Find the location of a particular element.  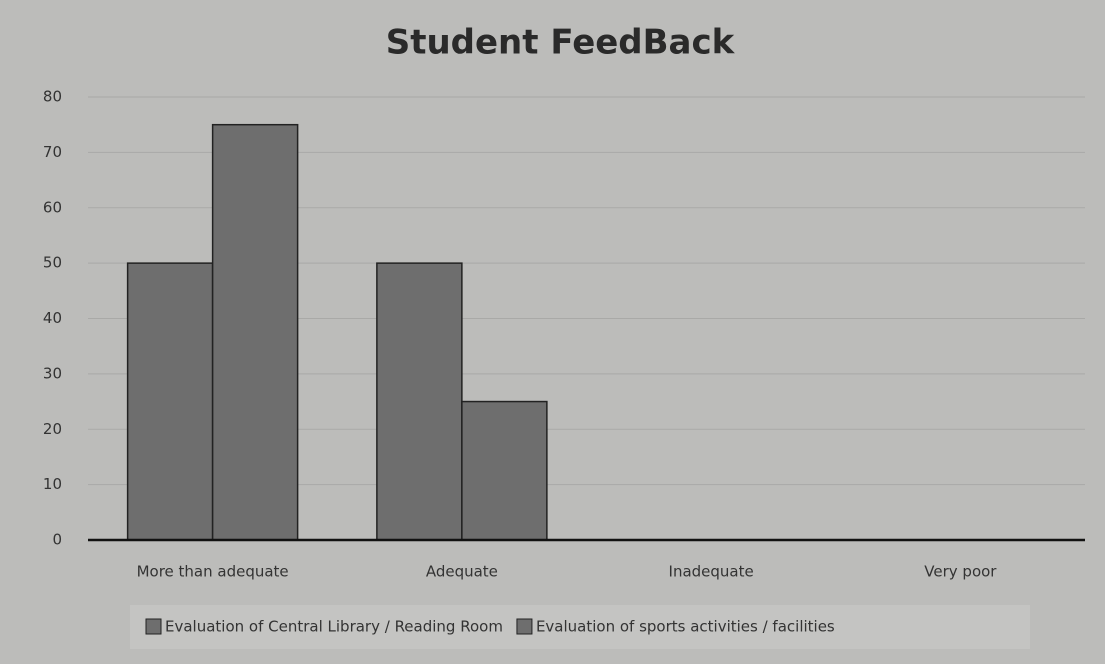

x-tick-label: Inadequate is located at coordinates (711, 572).